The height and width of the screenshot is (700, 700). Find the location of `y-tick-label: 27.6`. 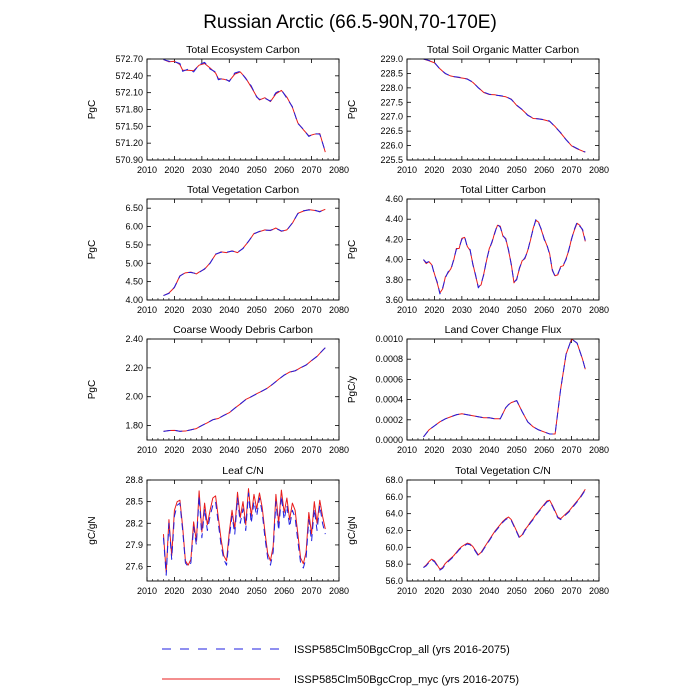

y-tick-label: 27.6 is located at coordinates (134, 567).